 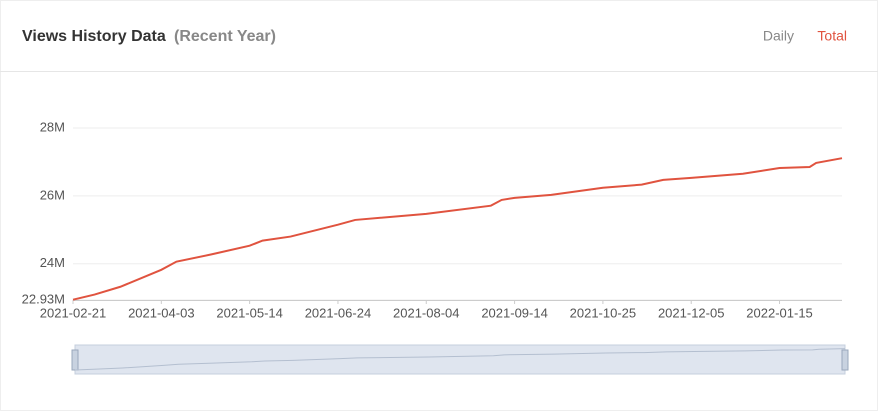 I want to click on subtitle: (Recent Year), so click(x=225, y=36).